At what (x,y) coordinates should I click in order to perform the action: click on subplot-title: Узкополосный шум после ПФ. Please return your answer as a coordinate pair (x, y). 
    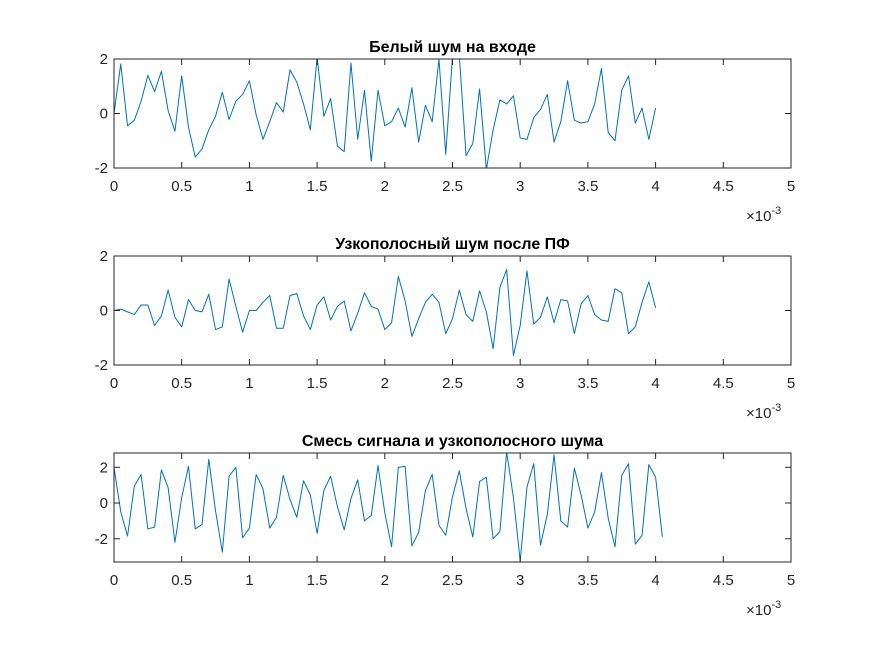
    Looking at the image, I should click on (452, 244).